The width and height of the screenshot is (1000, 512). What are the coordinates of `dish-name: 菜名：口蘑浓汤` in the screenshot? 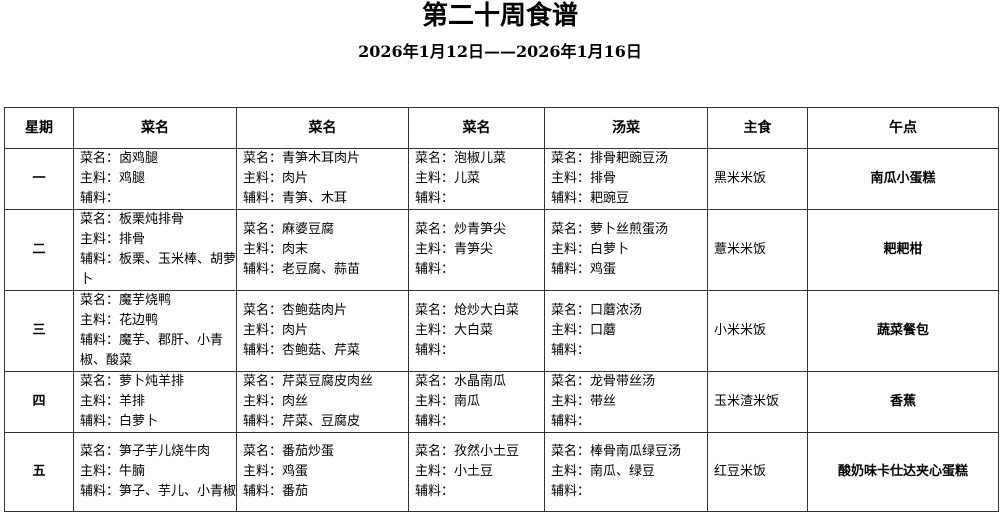 It's located at (597, 310).